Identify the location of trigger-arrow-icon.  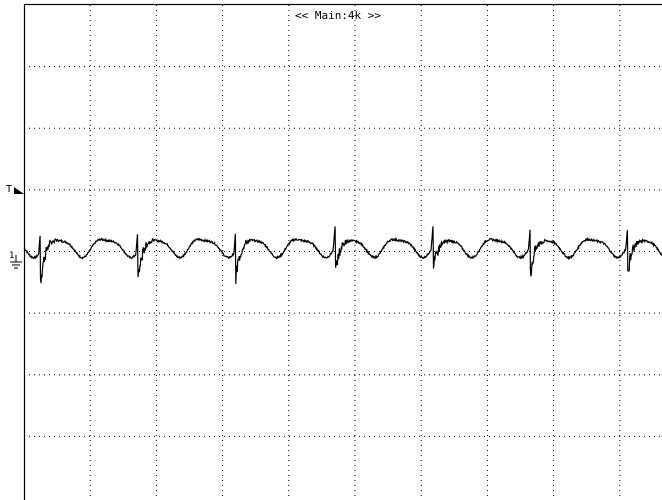
(19, 190).